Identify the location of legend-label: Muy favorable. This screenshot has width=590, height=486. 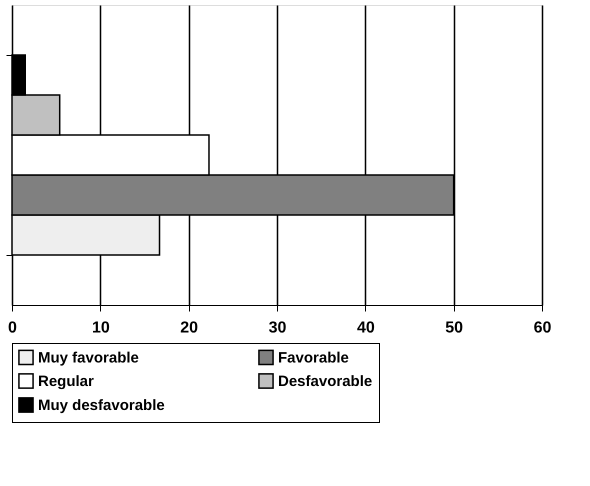
(88, 357).